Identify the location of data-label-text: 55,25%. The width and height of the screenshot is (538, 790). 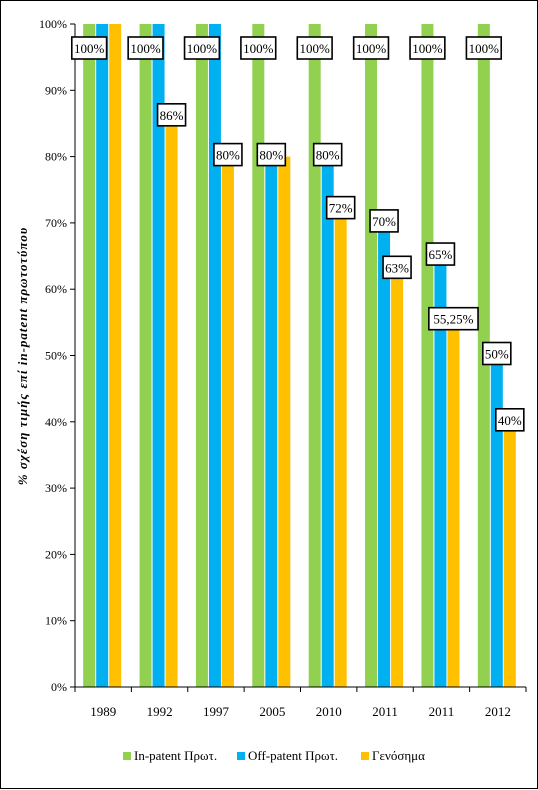
(453, 319).